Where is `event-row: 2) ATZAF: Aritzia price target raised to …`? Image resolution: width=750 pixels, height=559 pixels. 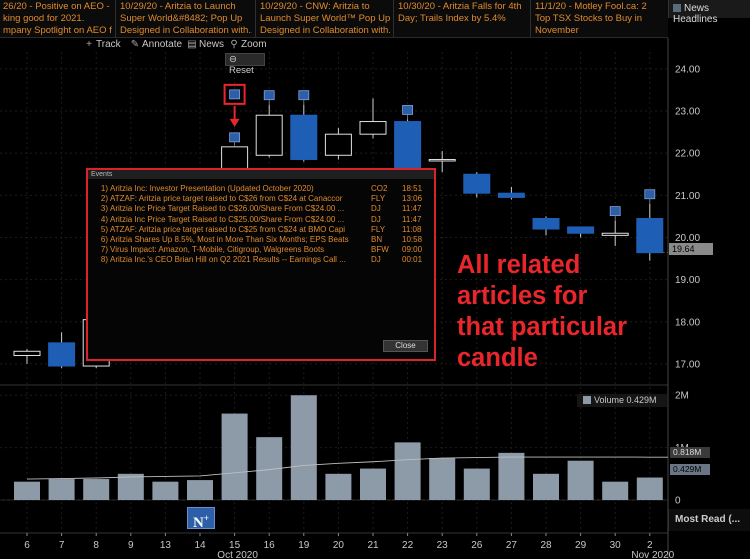 event-row: 2) ATZAF: Aritzia price target raised to … is located at coordinates (261, 199).